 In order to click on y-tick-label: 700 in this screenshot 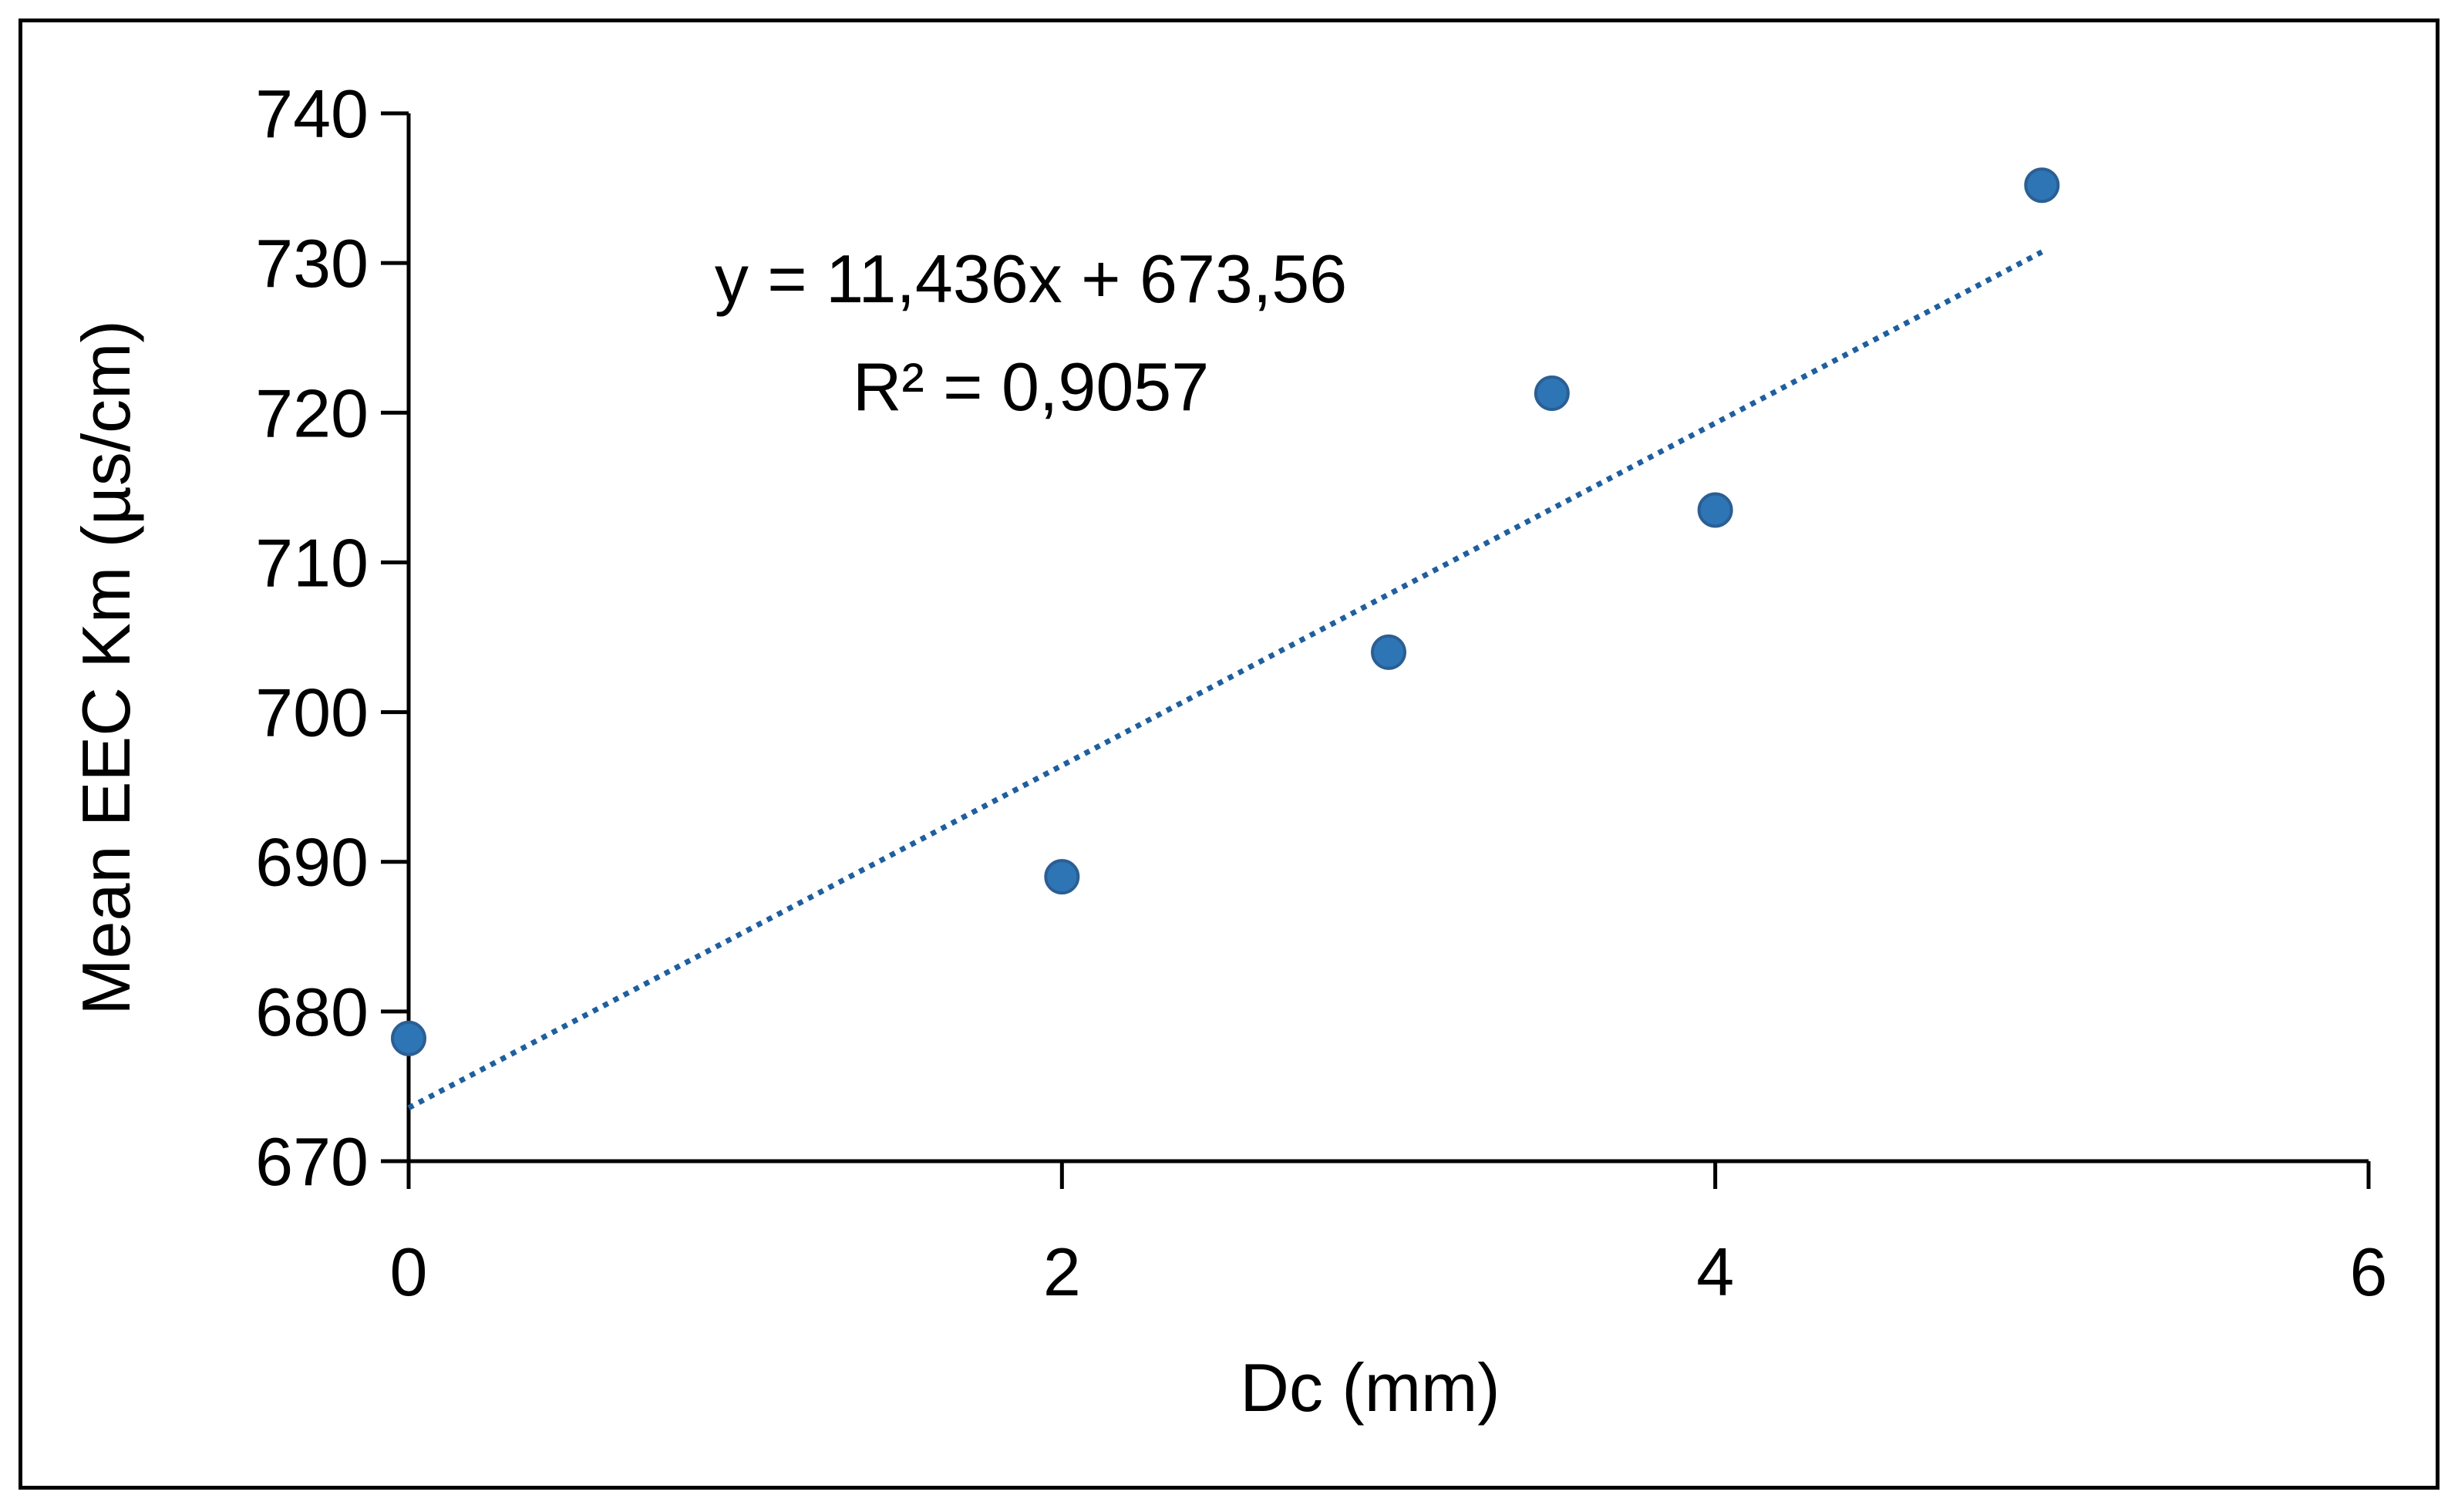, I will do `click(312, 713)`.